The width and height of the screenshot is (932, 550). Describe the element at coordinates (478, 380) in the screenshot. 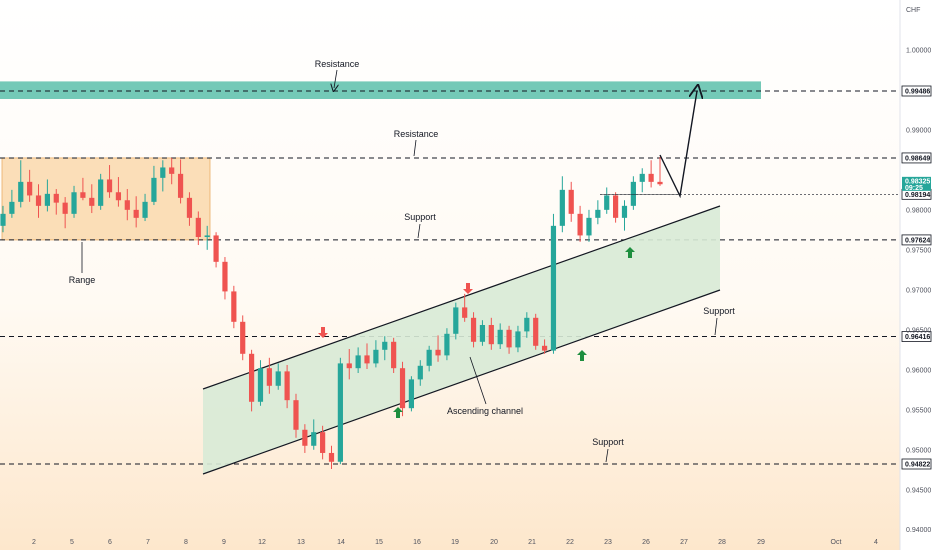

I see `annotation-channel-pointer` at that location.